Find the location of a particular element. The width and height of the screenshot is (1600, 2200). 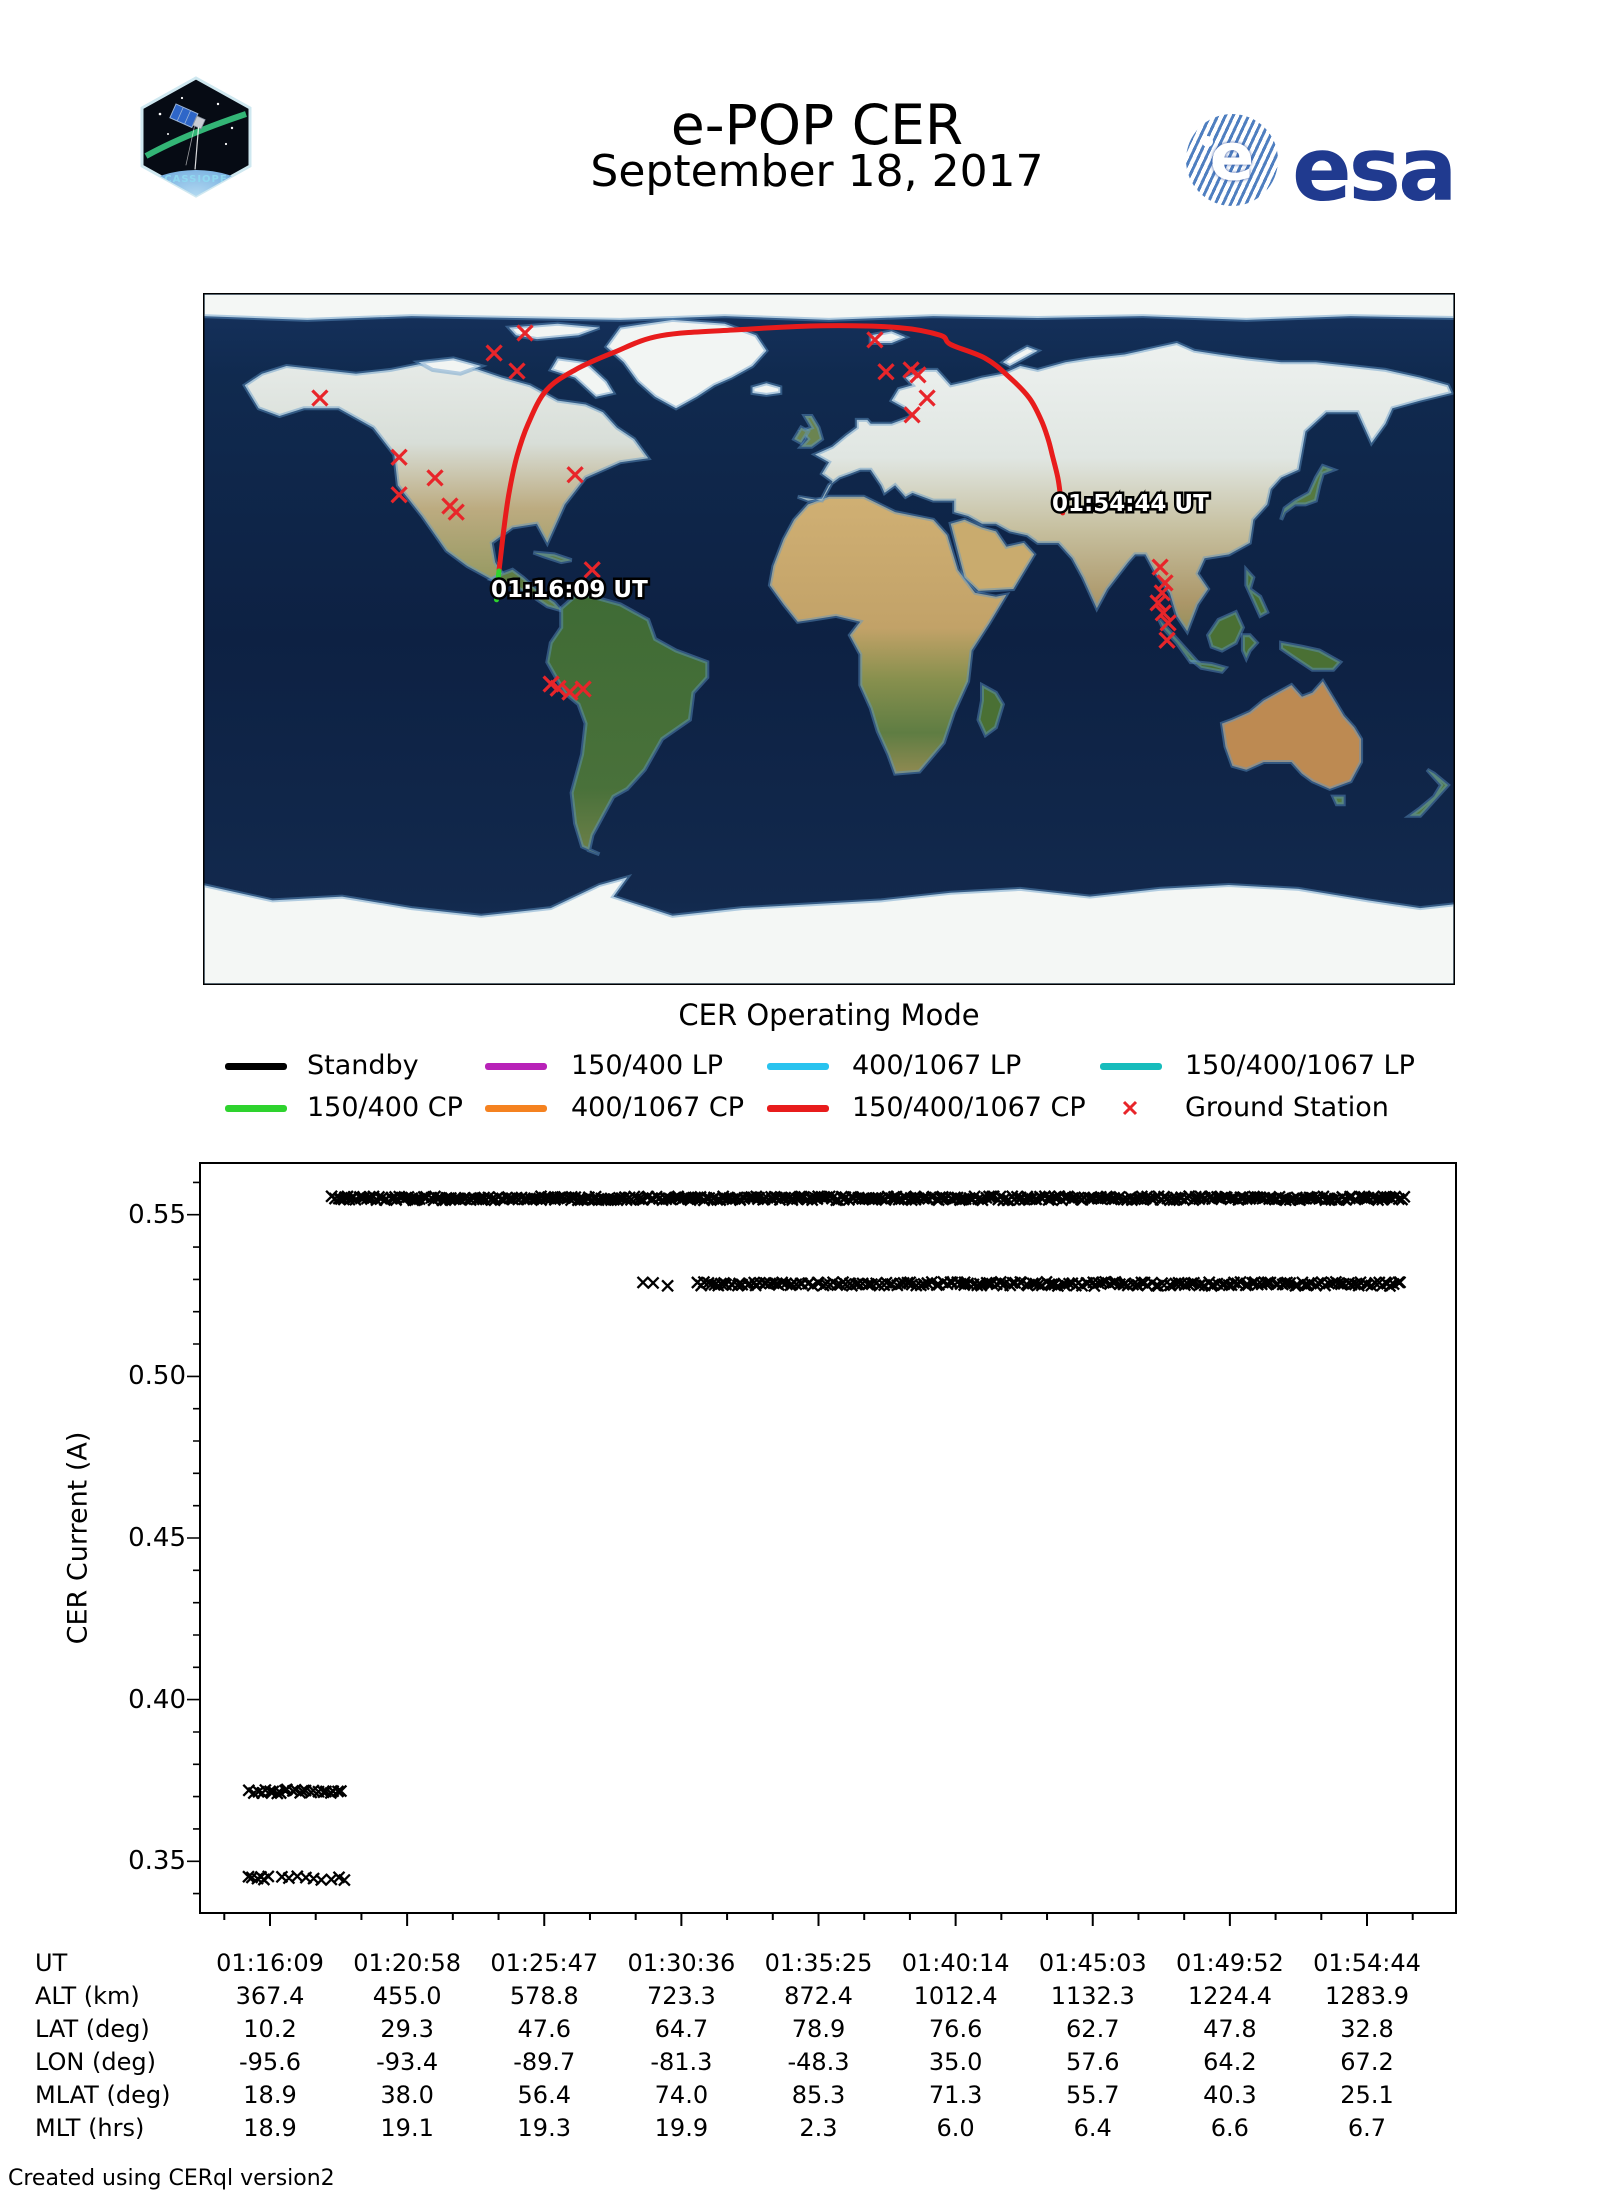

satellite-icon is located at coordinates (187, 136).